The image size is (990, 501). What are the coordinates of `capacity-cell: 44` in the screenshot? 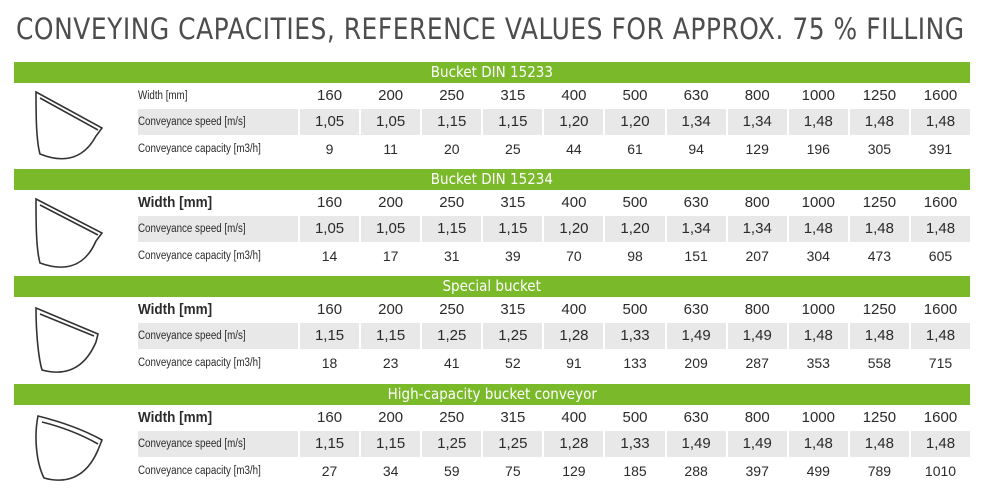 It's located at (572, 149).